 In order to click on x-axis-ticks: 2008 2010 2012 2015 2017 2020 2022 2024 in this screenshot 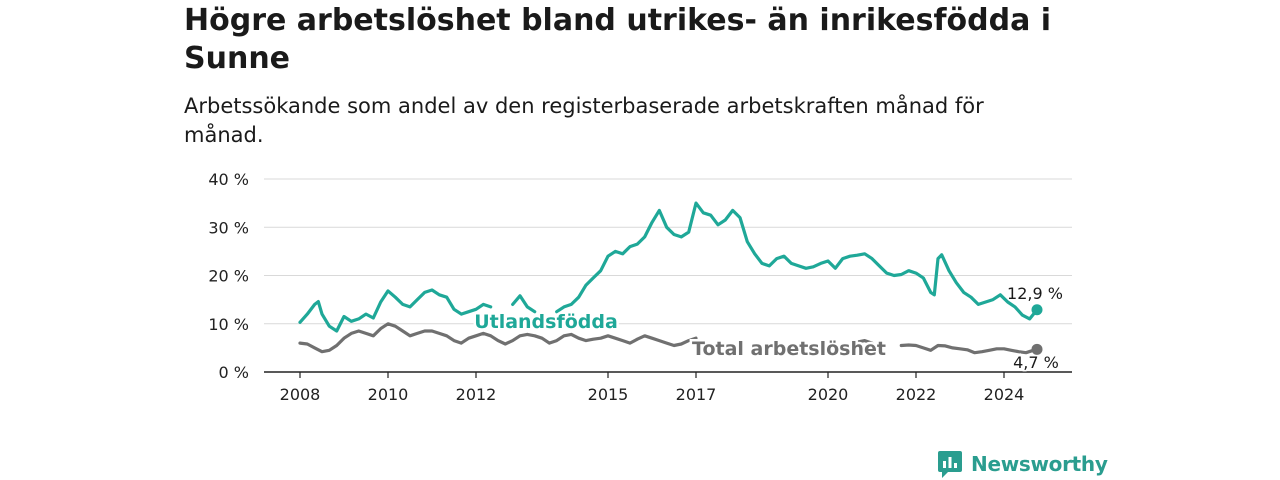, I will do `click(652, 388)`.